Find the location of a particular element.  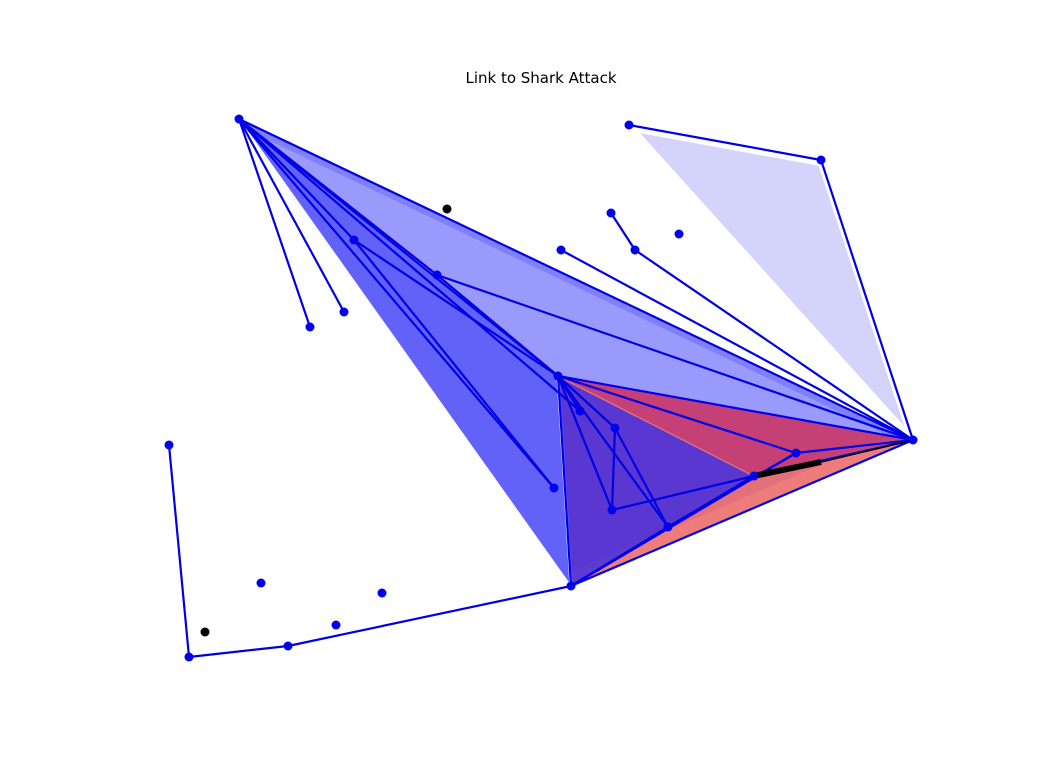

edge-n3-n21 is located at coordinates (867, 300).